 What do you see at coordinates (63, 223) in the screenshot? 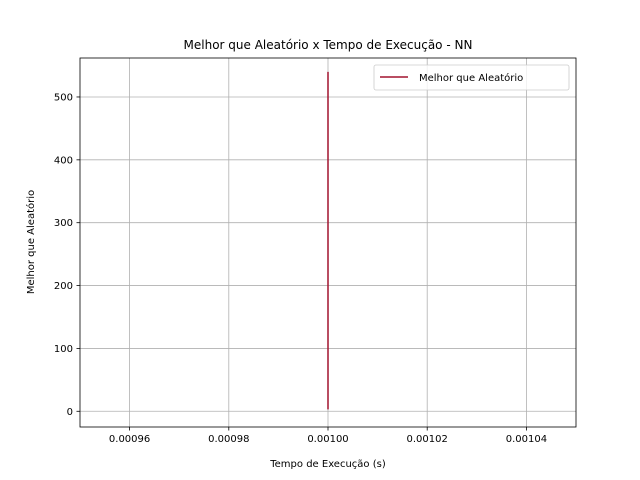
I see `y-tick-label: 300` at bounding box center [63, 223].